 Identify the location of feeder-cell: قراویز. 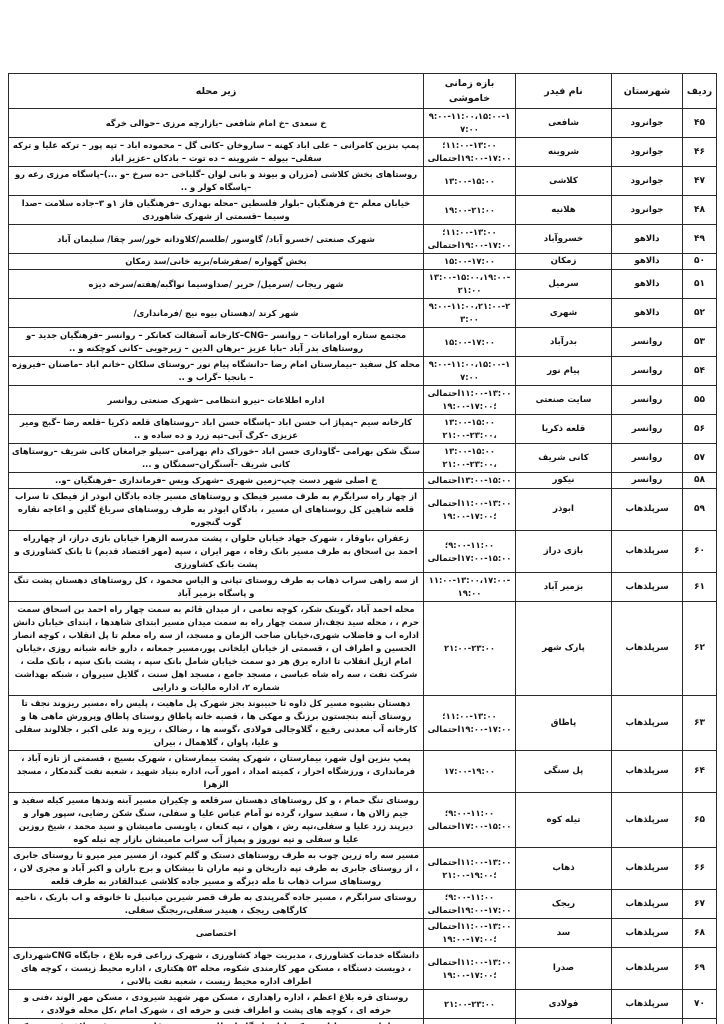
(563, 1021).